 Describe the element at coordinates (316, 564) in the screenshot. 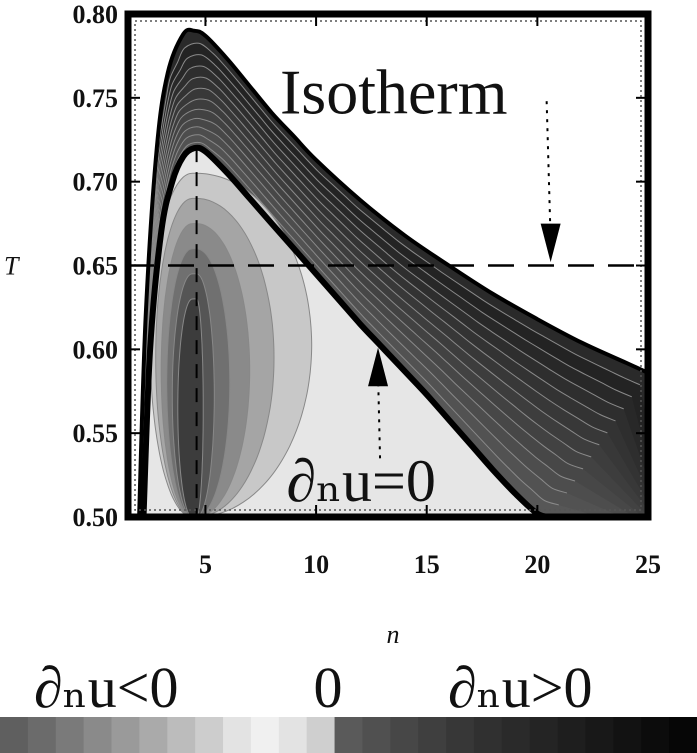

I see `x-tick-label: 10` at that location.